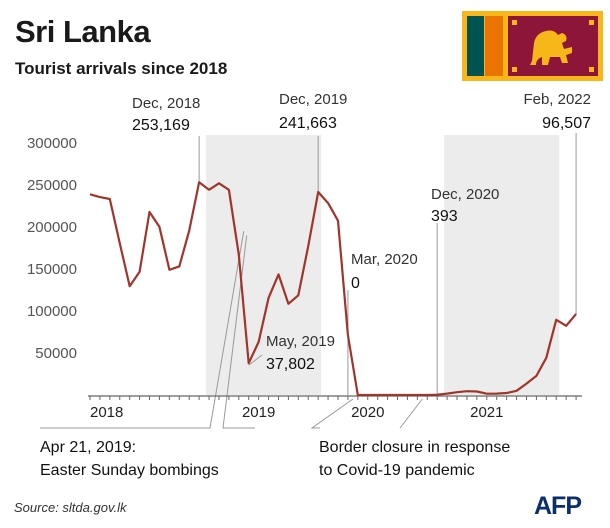  I want to click on source-note: Source: sltda.gov.lk, so click(70, 507).